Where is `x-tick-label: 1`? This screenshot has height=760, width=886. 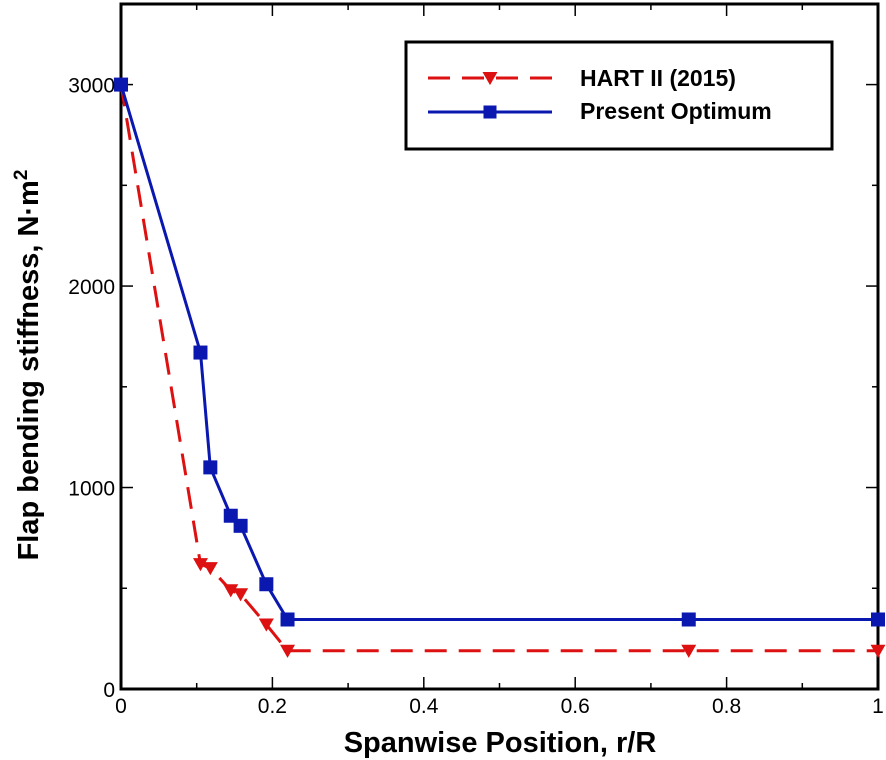
x-tick-label: 1 is located at coordinates (878, 706).